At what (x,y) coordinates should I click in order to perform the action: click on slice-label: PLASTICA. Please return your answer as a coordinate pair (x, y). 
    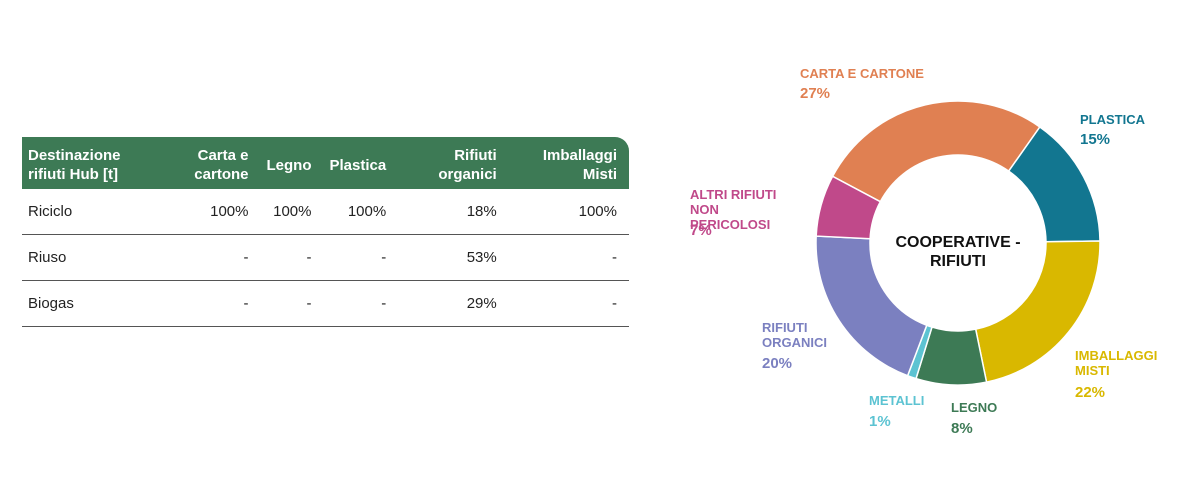
    Looking at the image, I should click on (1112, 119).